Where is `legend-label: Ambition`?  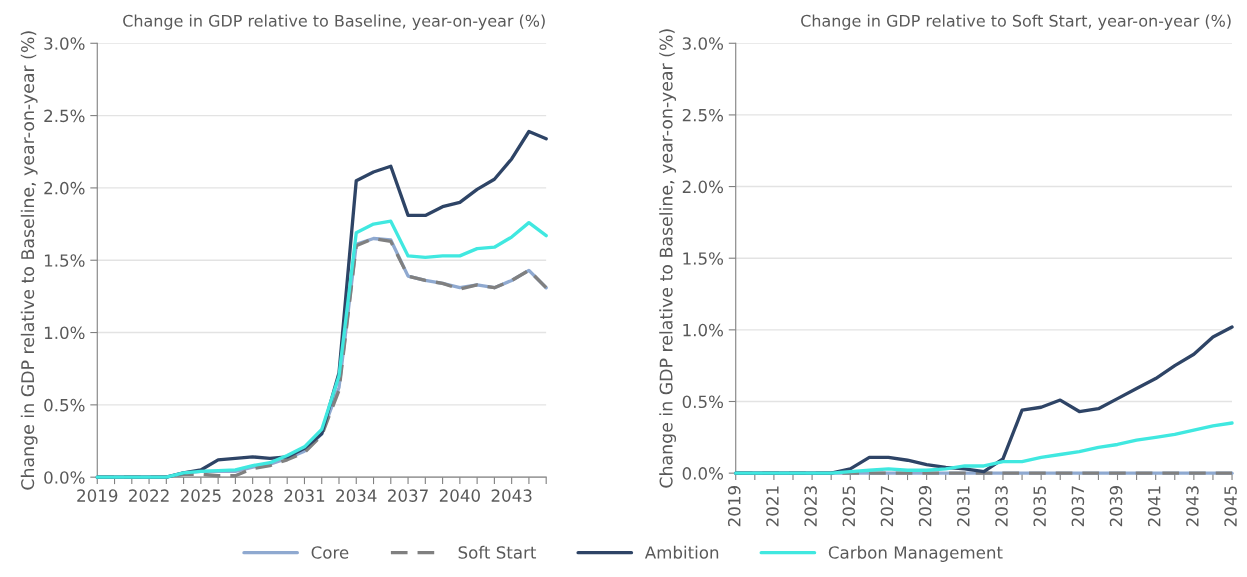 legend-label: Ambition is located at coordinates (681, 552).